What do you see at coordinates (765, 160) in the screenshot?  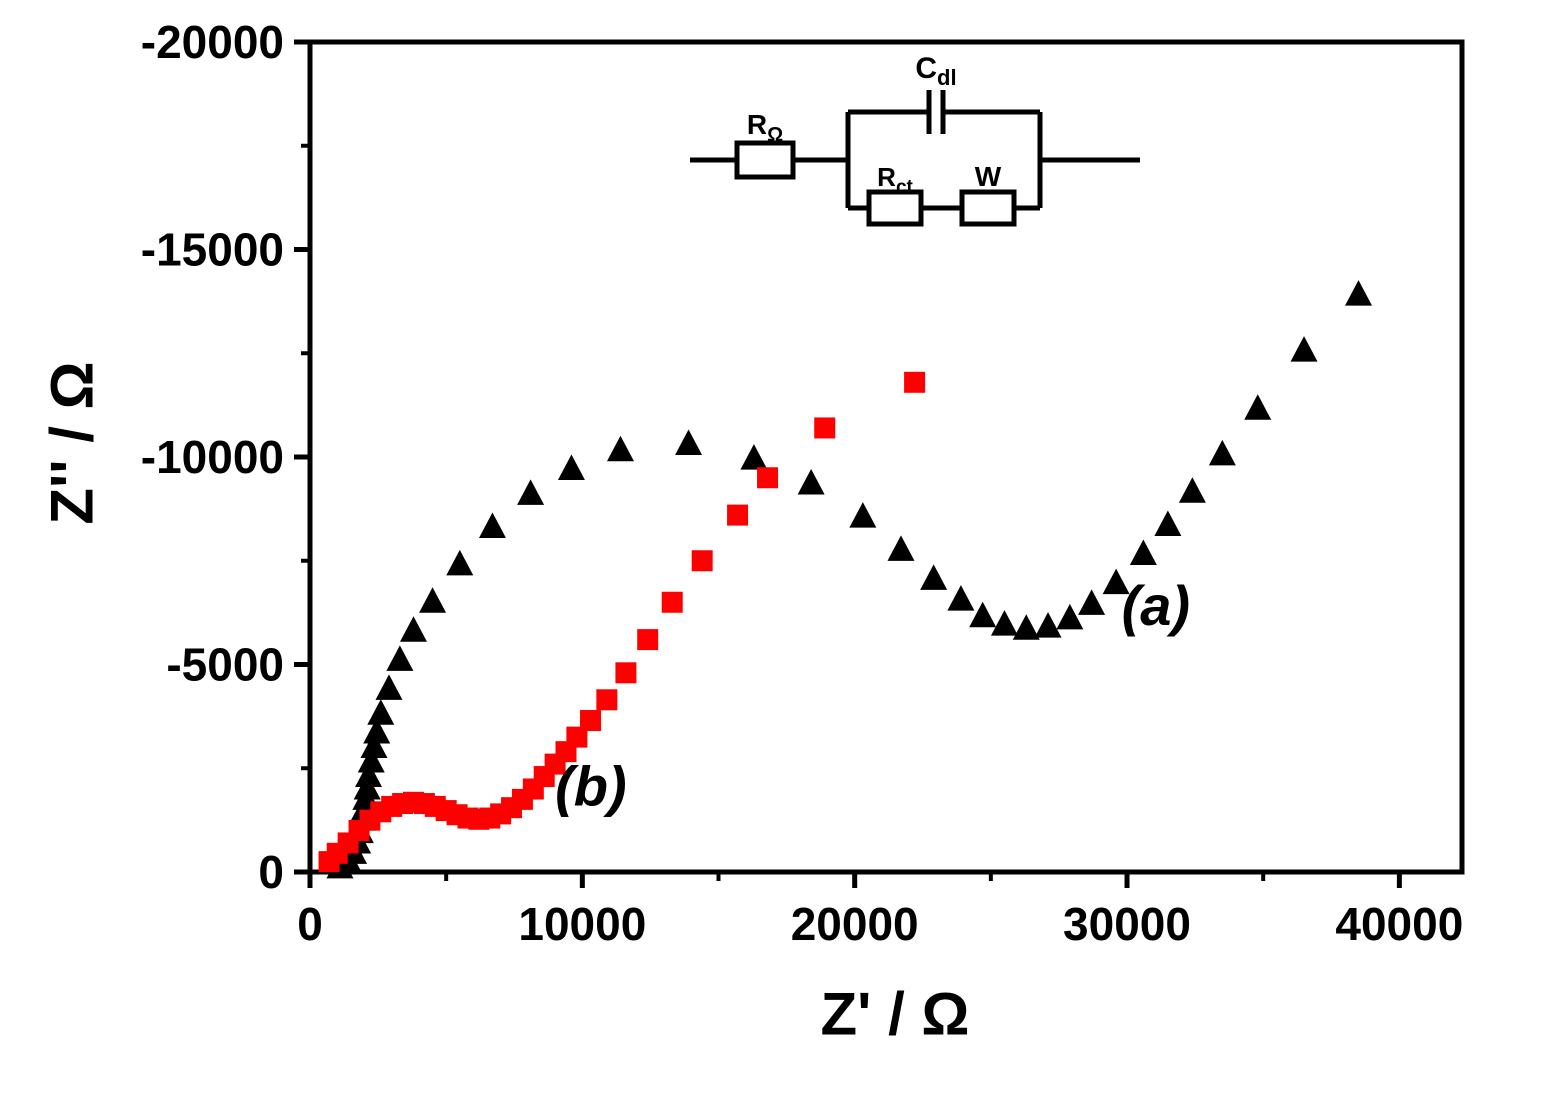 I see `circuit-series-resistor` at bounding box center [765, 160].